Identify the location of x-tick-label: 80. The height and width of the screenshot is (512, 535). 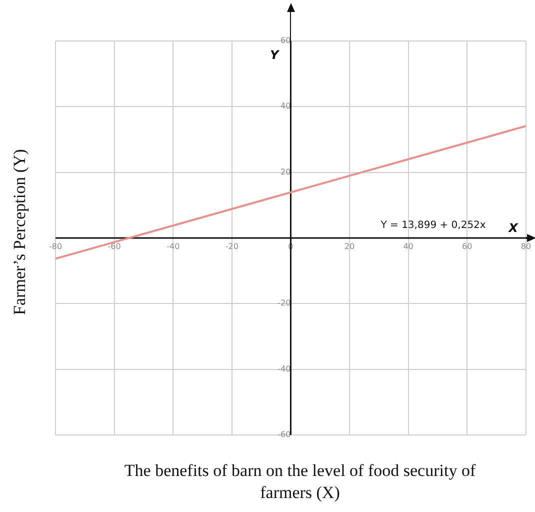
(526, 246).